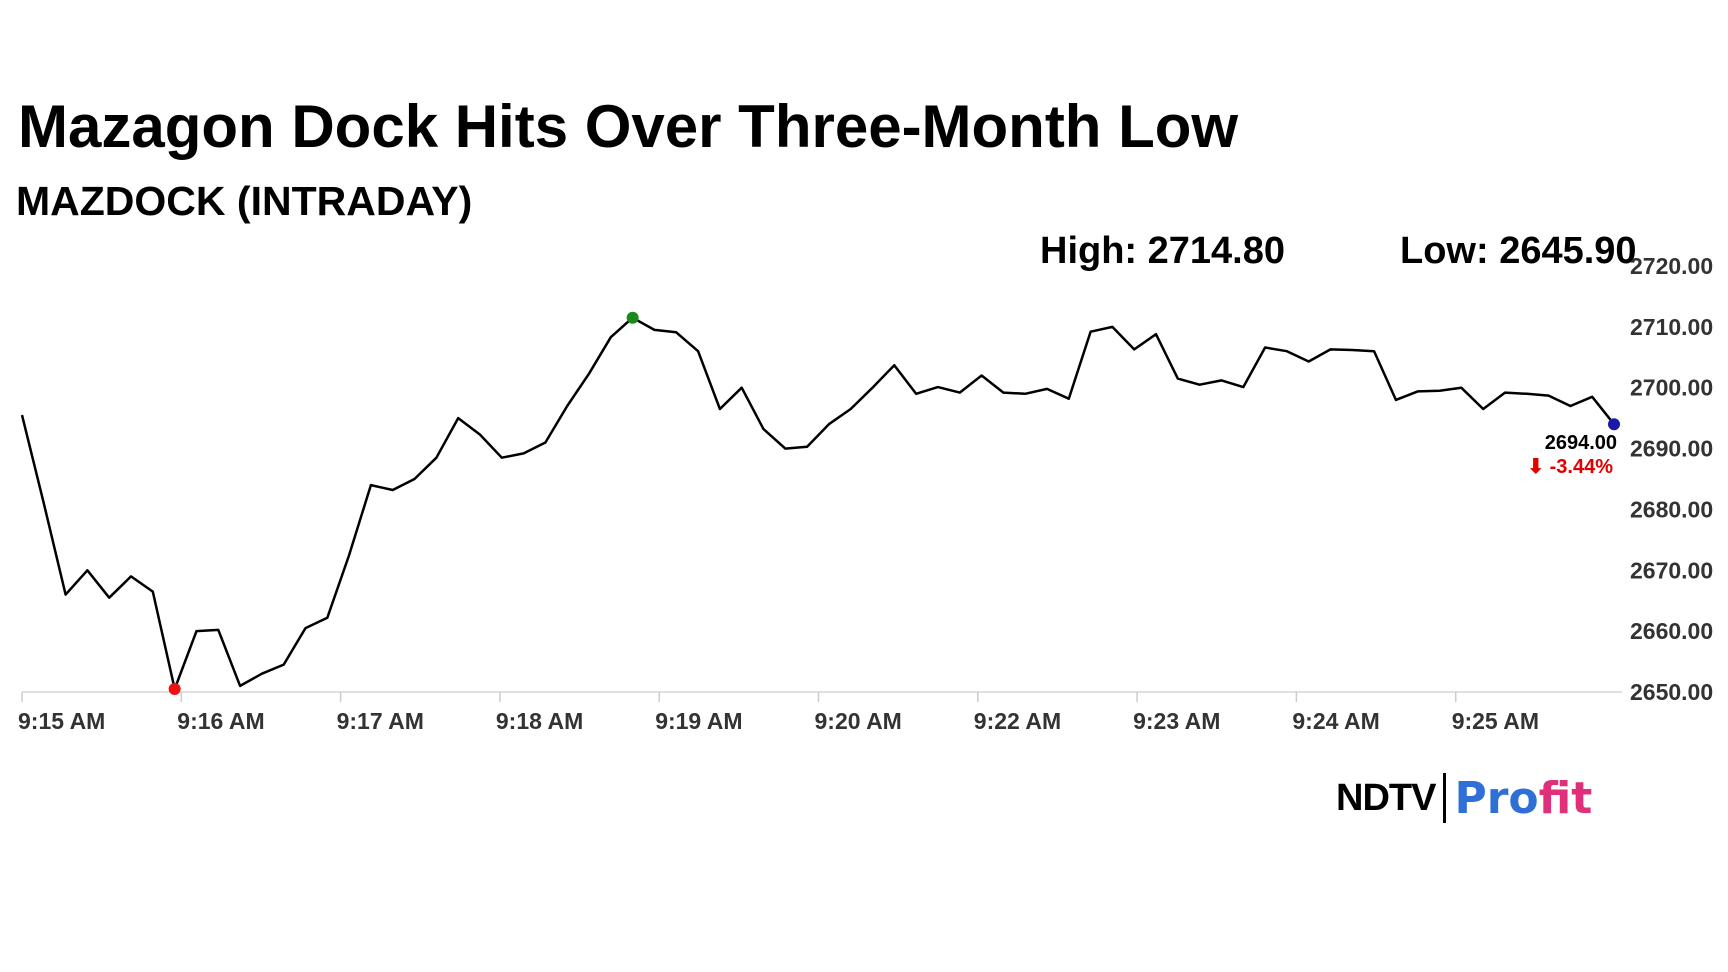 This screenshot has height=972, width=1728. Describe the element at coordinates (1162, 251) in the screenshot. I see `high-stat: High: 2714.80` at that location.